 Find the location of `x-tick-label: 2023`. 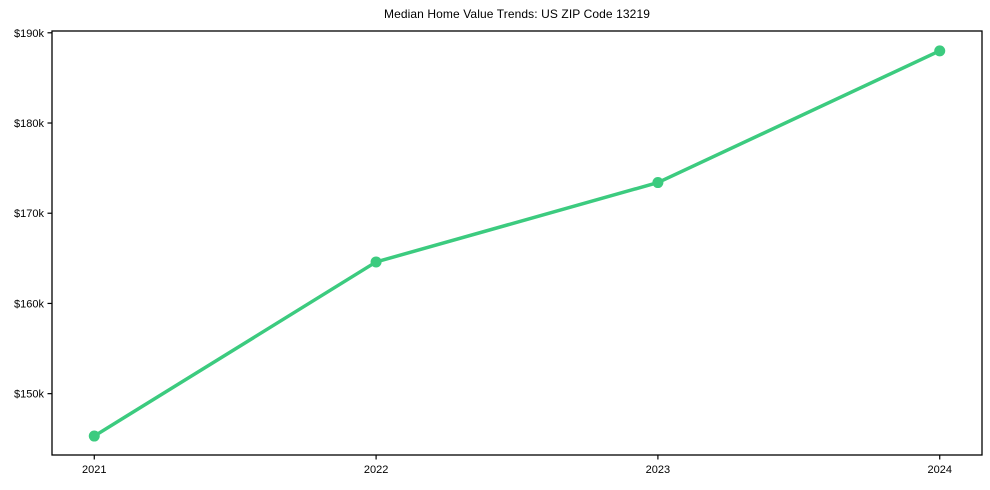

x-tick-label: 2023 is located at coordinates (658, 470).